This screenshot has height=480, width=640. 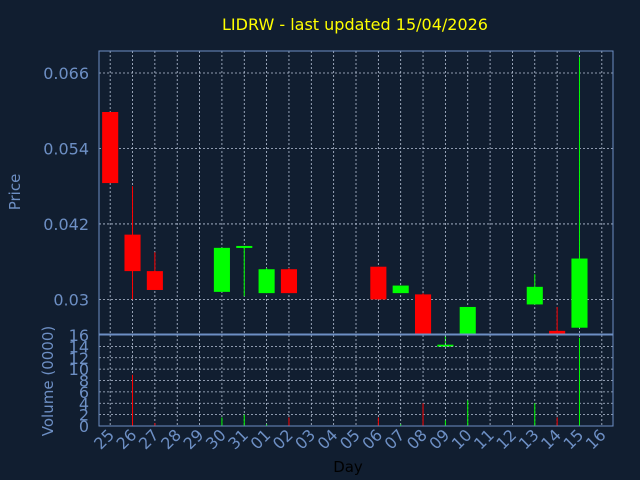 What do you see at coordinates (71, 299) in the screenshot?
I see `price-tick-label: 0.03` at bounding box center [71, 299].